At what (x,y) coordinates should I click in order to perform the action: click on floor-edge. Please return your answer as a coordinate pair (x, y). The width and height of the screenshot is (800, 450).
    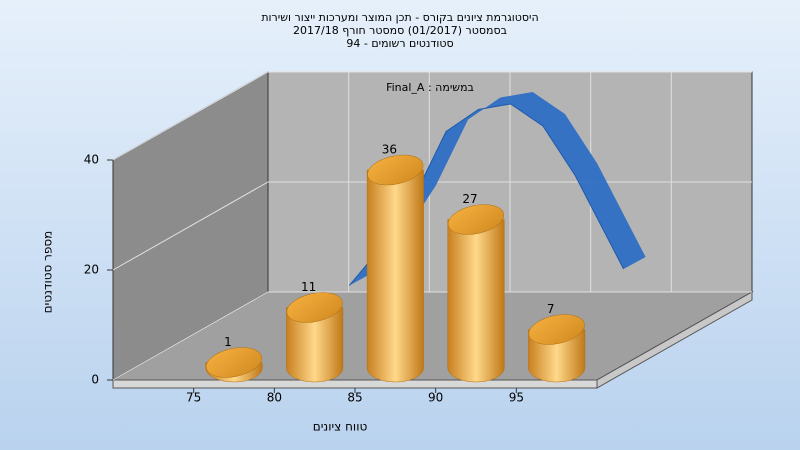
    Looking at the image, I should click on (355, 384).